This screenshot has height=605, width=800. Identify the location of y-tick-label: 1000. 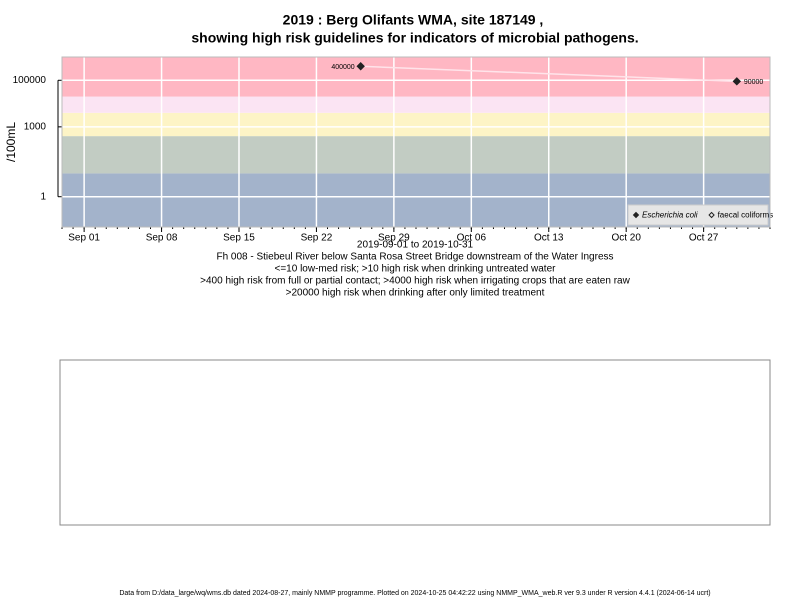
(35, 126).